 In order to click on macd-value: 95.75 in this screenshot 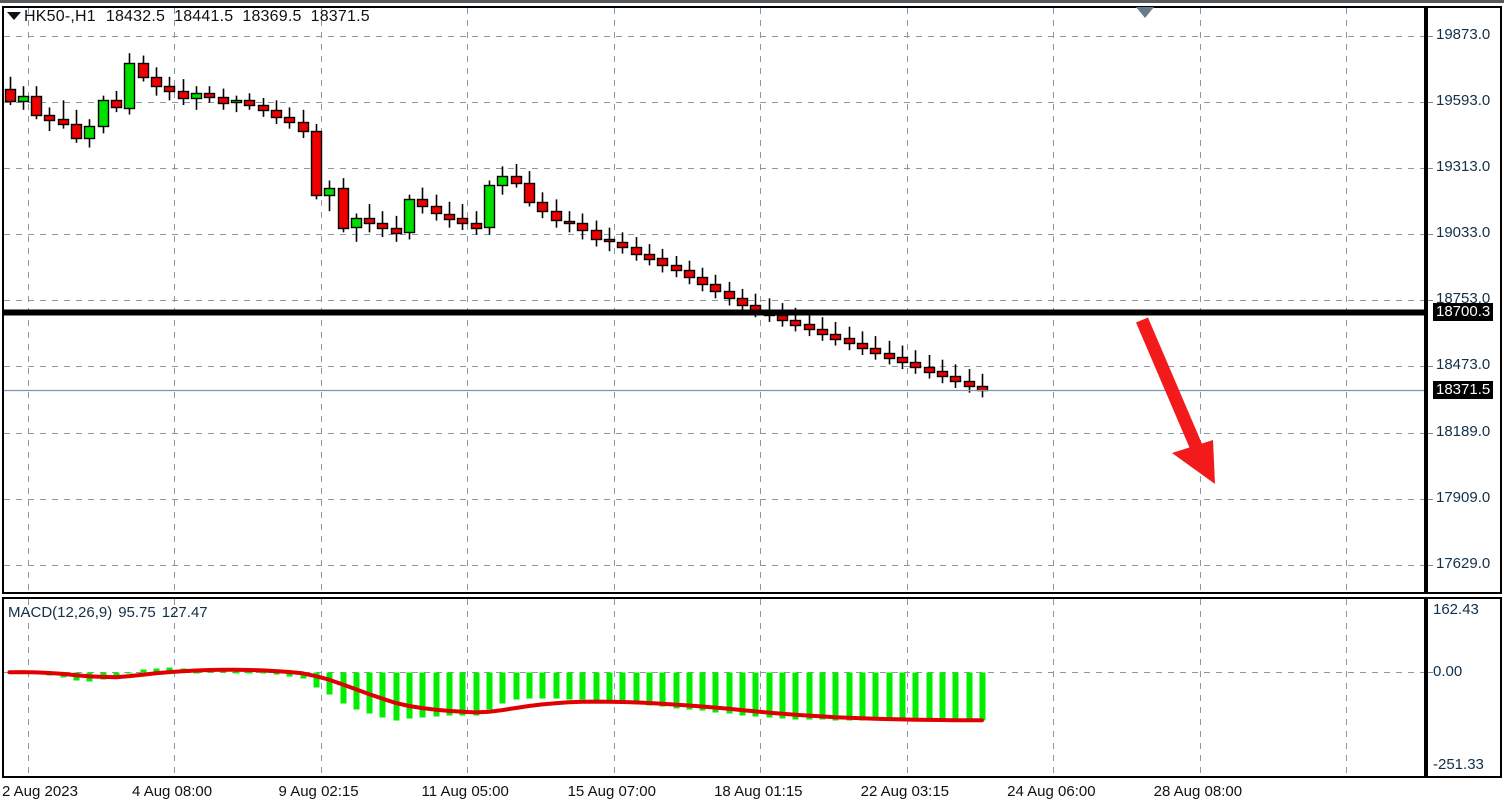, I will do `click(137, 612)`.